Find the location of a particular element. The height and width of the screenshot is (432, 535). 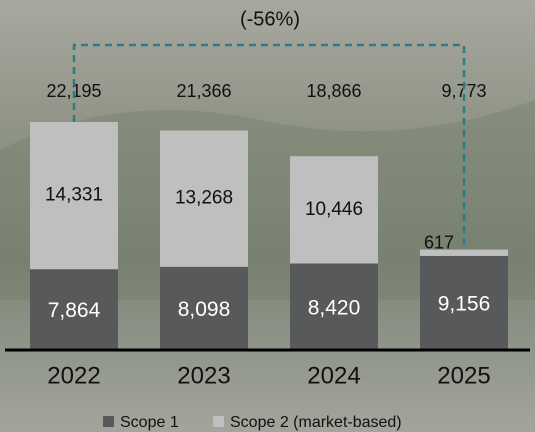

data-label: 8,098 is located at coordinates (204, 309).